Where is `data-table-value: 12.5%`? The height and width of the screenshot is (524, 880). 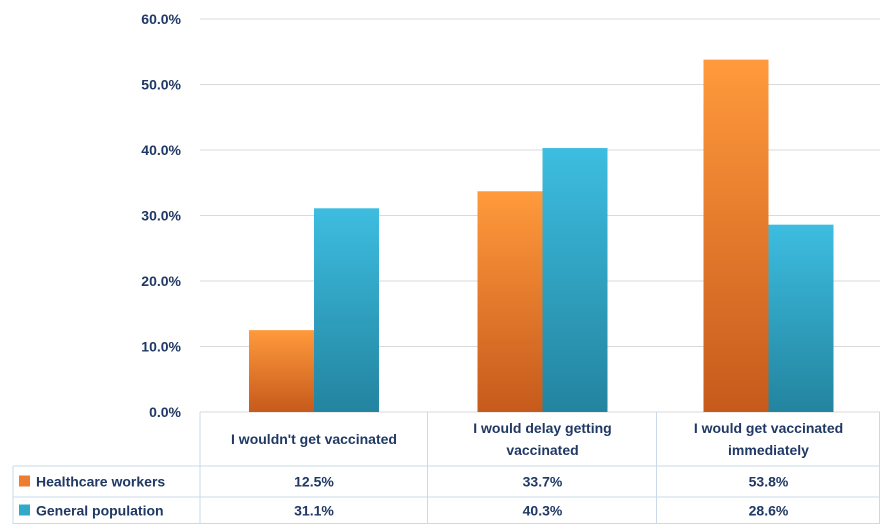
data-table-value: 12.5% is located at coordinates (314, 482).